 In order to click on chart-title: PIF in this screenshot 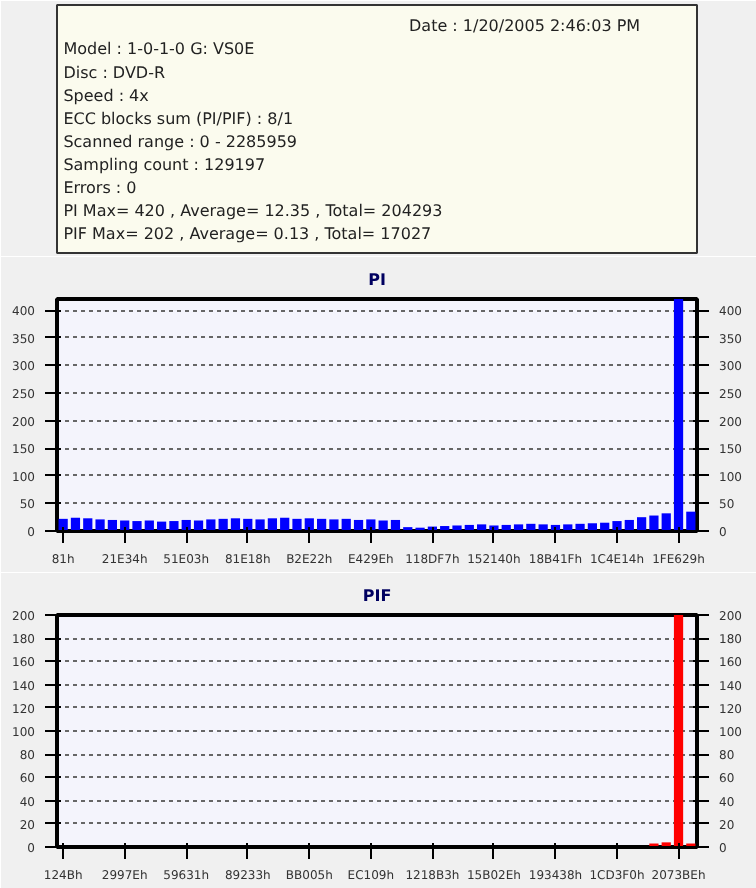, I will do `click(377, 596)`.